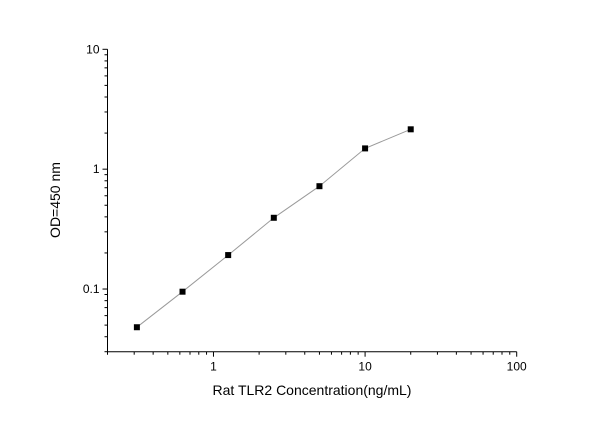 Image resolution: width=600 pixels, height=421 pixels. I want to click on y-axis-title: OD=450 nm, so click(55, 200).